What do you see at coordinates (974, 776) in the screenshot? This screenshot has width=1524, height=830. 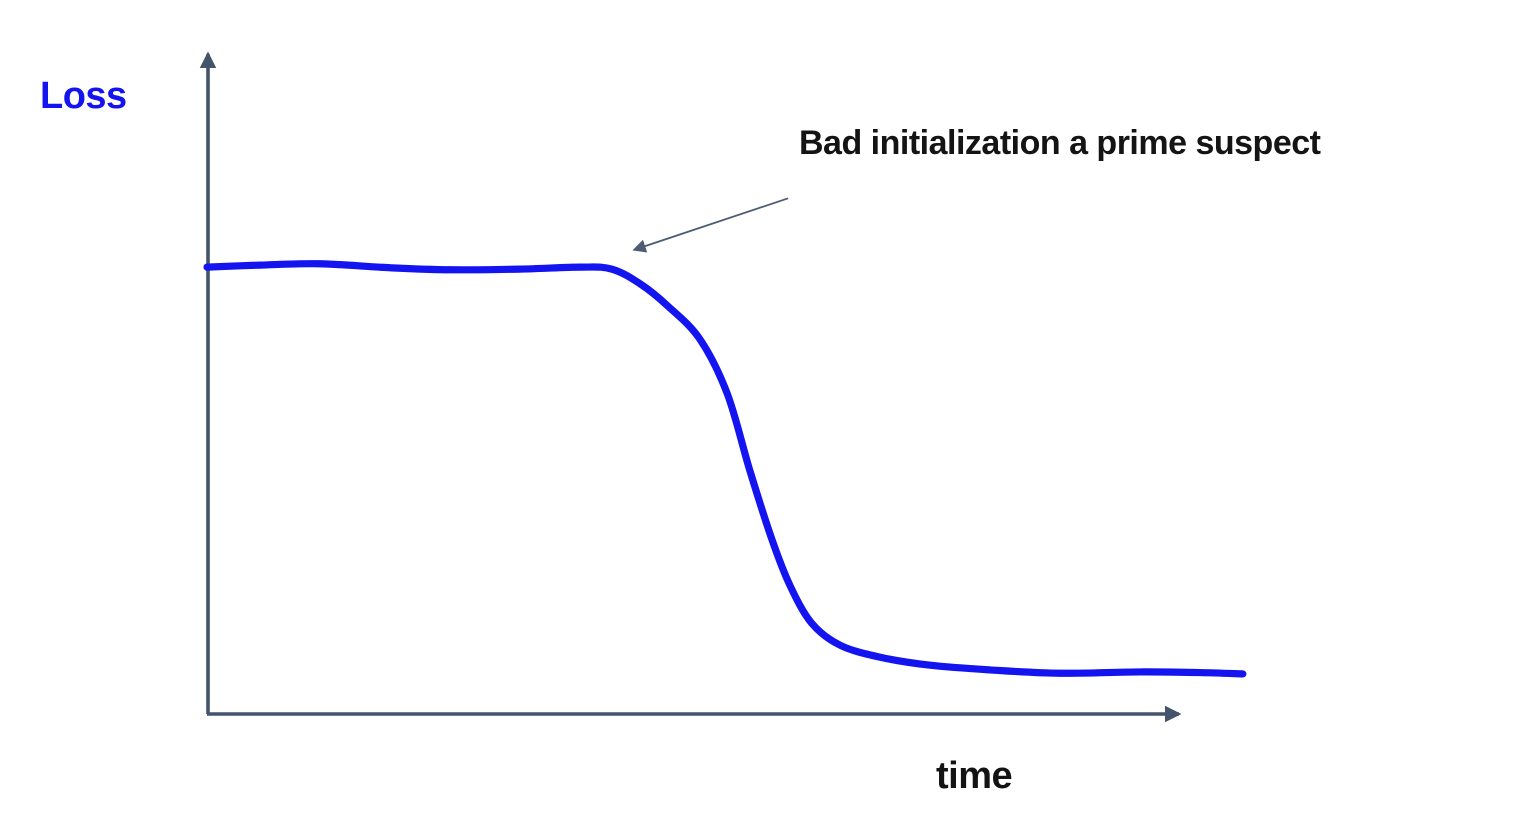 I see `x-axis-label: time` at bounding box center [974, 776].